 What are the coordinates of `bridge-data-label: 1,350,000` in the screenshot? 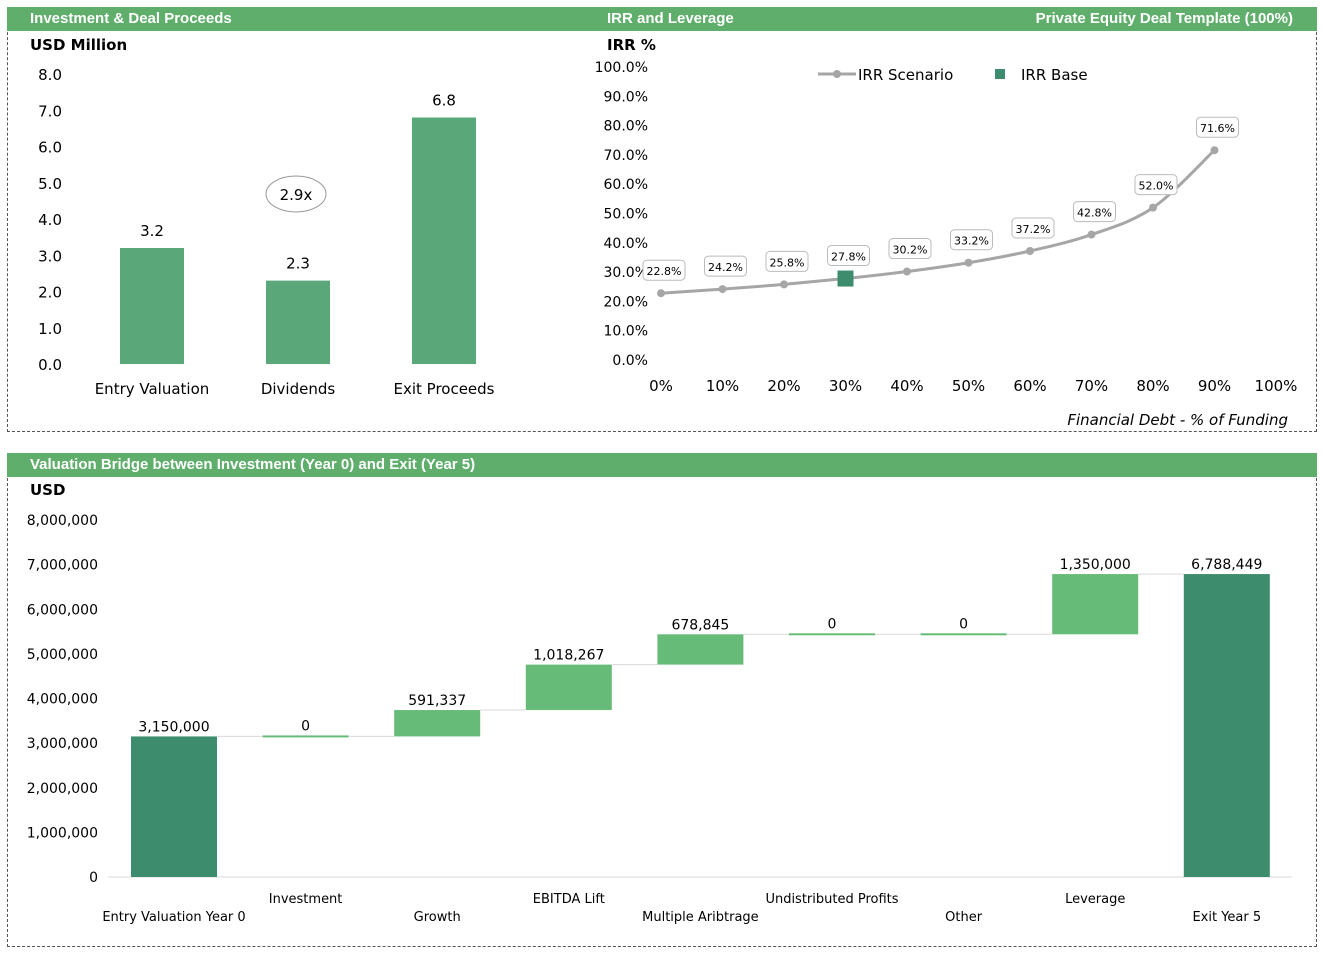 It's located at (1095, 565).